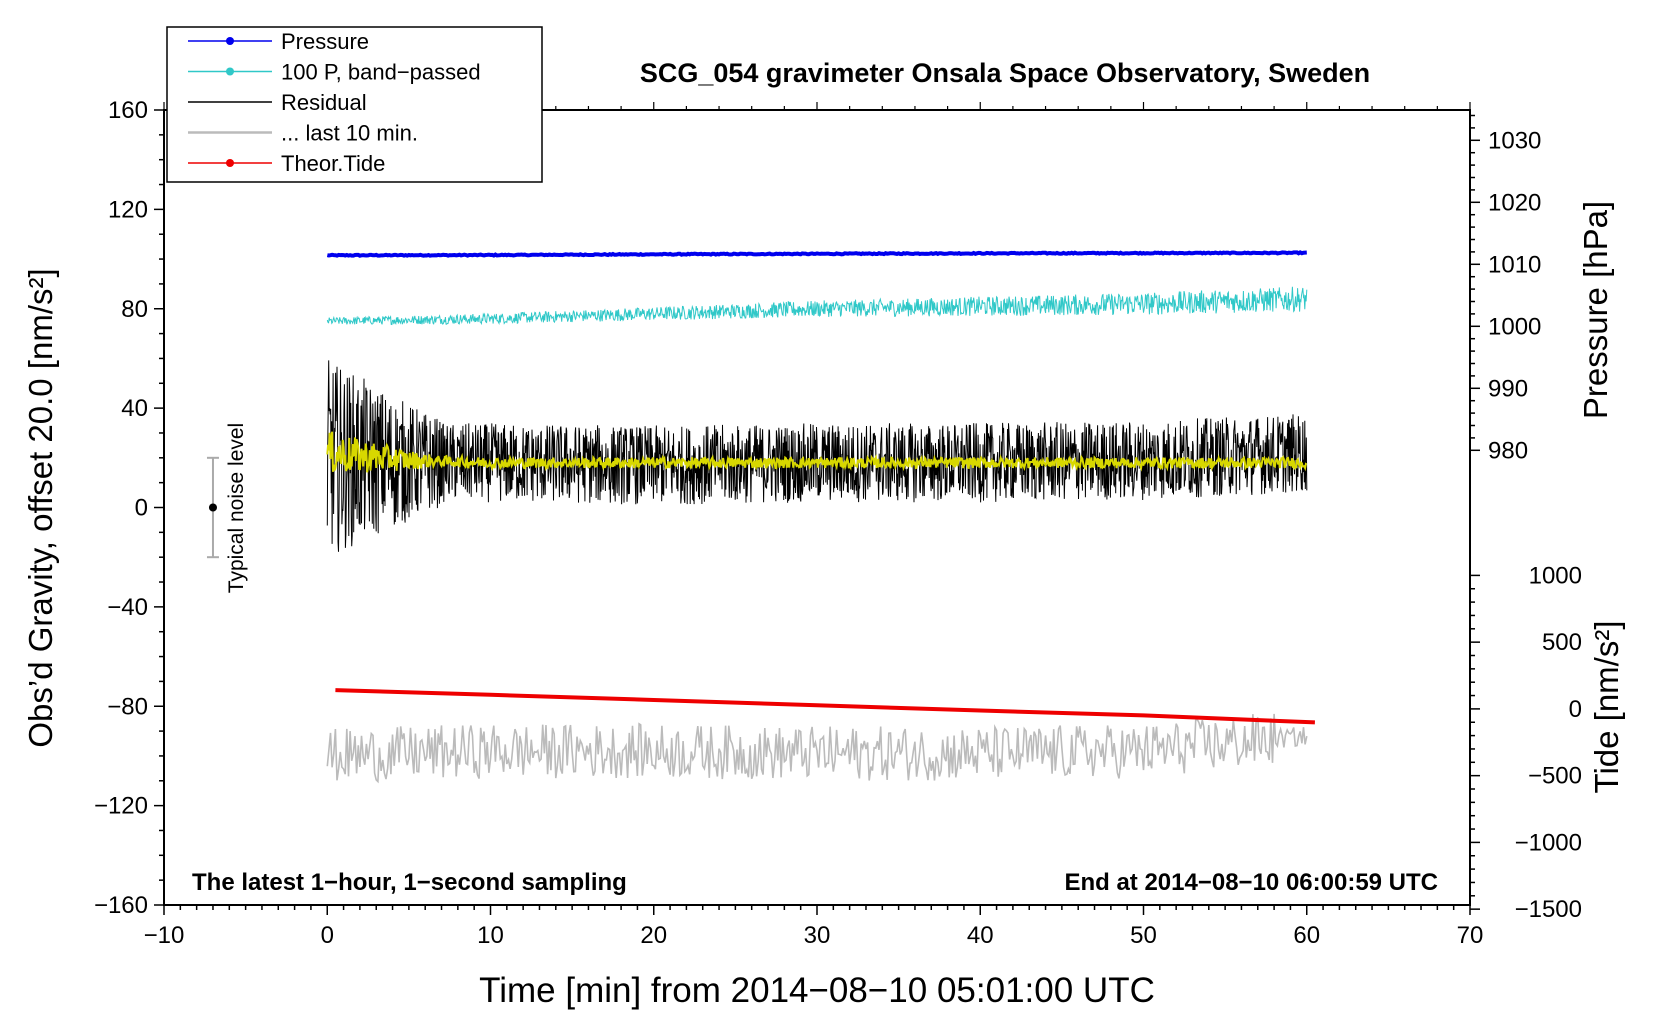 The height and width of the screenshot is (1020, 1660). Describe the element at coordinates (980, 935) in the screenshot. I see `x-tick-label: 40` at that location.